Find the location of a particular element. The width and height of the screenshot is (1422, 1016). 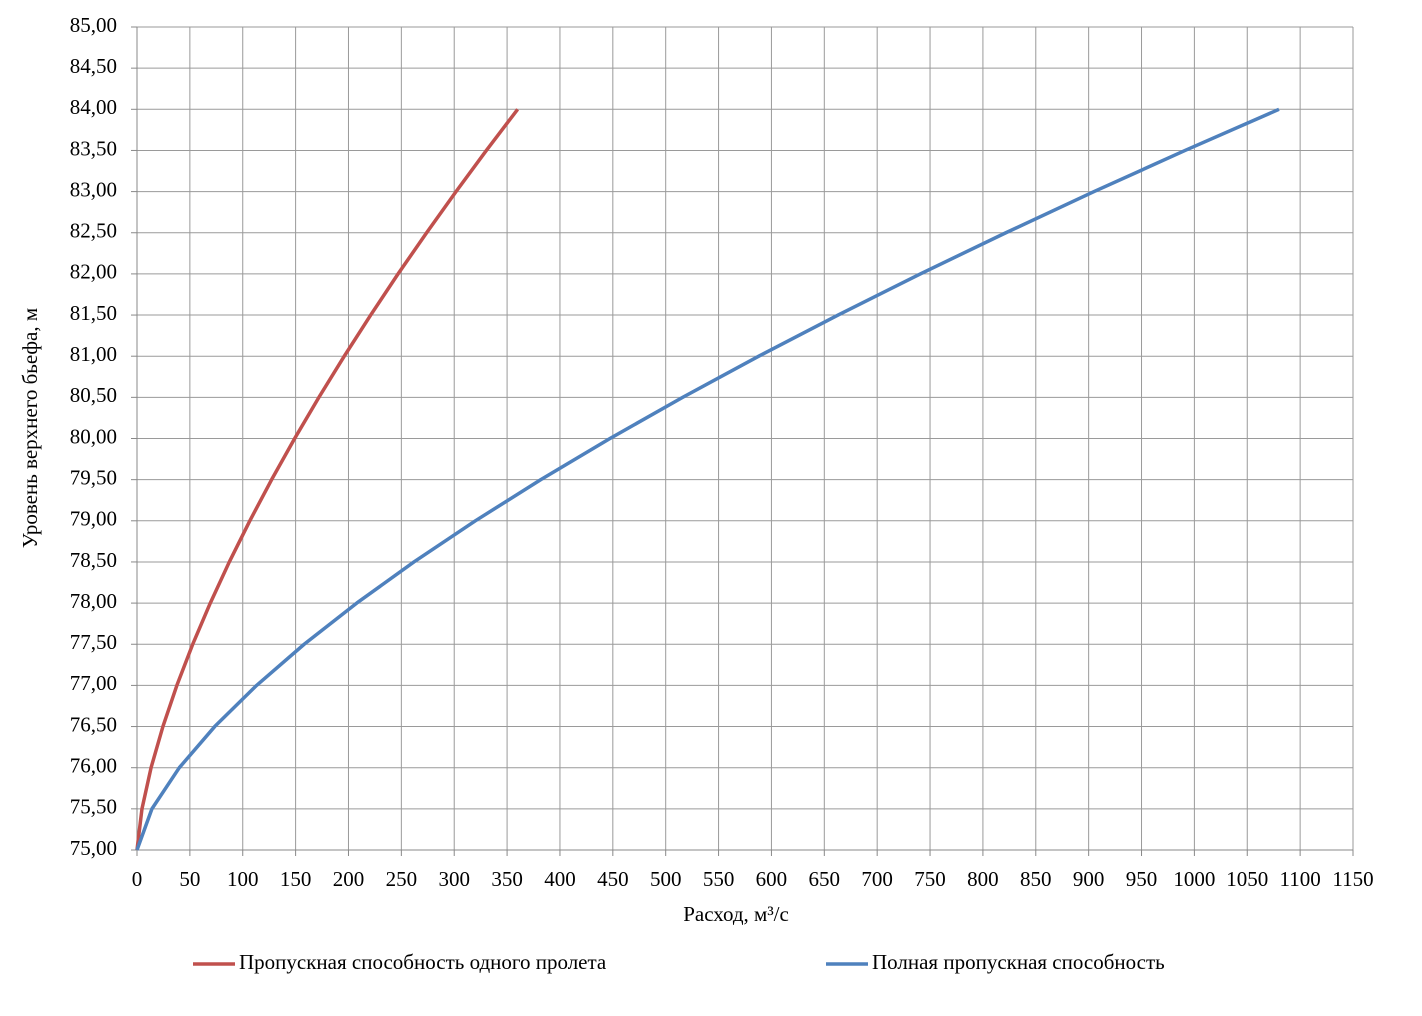

x-tick-label: 950 is located at coordinates (1142, 879).